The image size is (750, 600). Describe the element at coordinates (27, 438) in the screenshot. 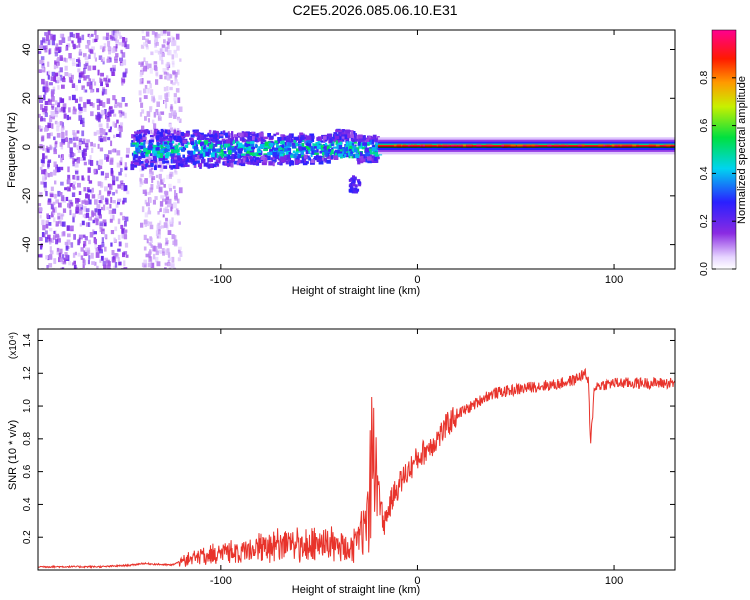

I see `y-tick-label: 0.8` at that location.